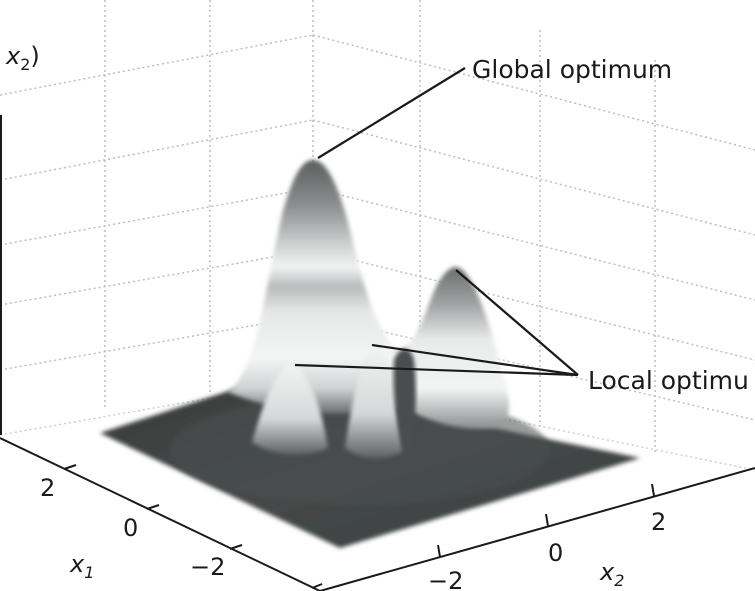  Describe the element at coordinates (193, 526) in the screenshot. I see `x1-ticks` at that location.